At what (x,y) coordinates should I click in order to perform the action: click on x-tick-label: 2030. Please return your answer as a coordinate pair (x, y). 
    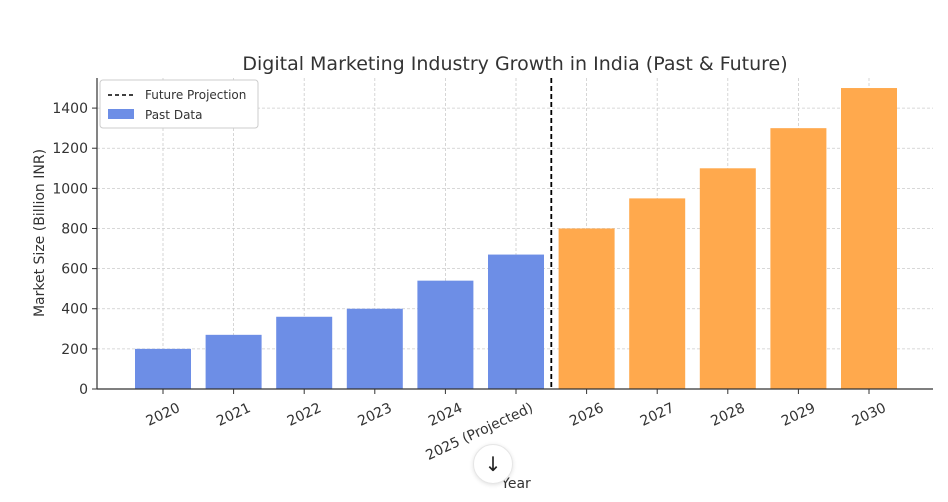
    Looking at the image, I should click on (869, 415).